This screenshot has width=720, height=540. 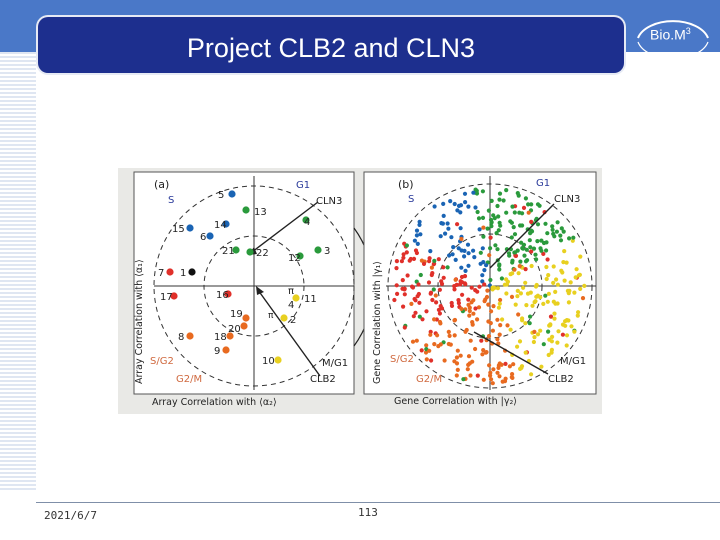 I want to click on panel-a-point-label-15: 15, so click(x=178, y=229).